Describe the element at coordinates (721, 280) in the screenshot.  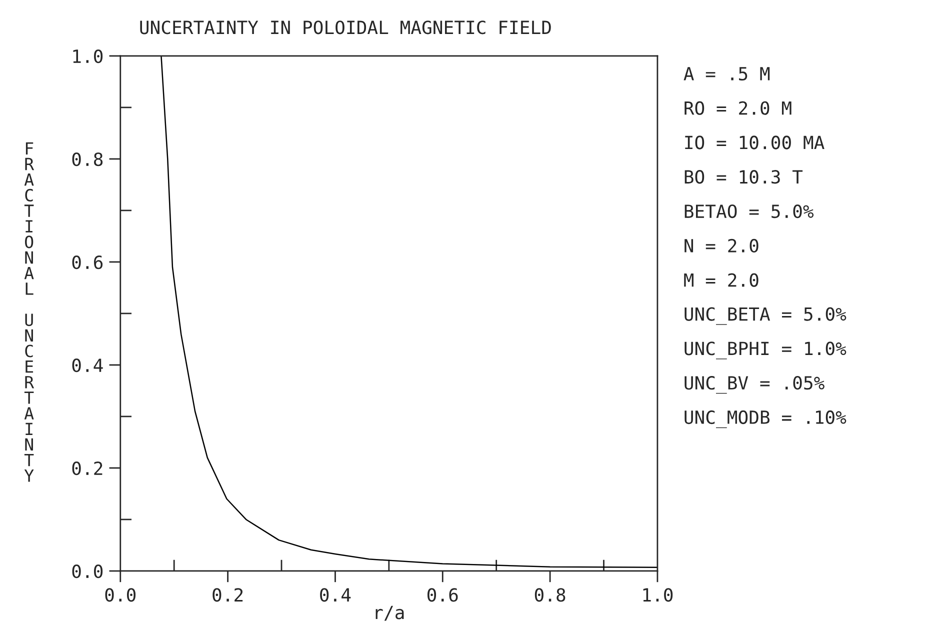
I see `text: M = 2.0` at that location.